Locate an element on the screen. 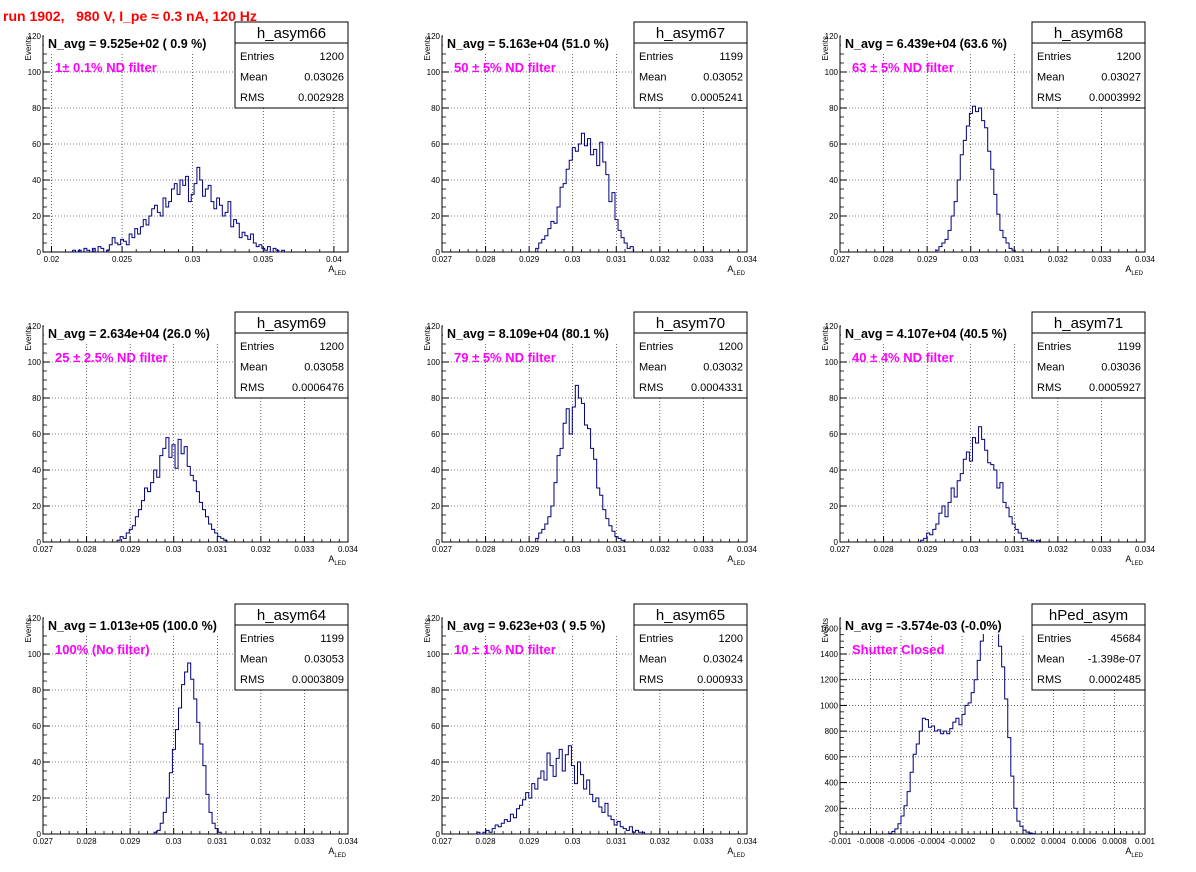  stats-value: 45684 is located at coordinates (1125, 639).